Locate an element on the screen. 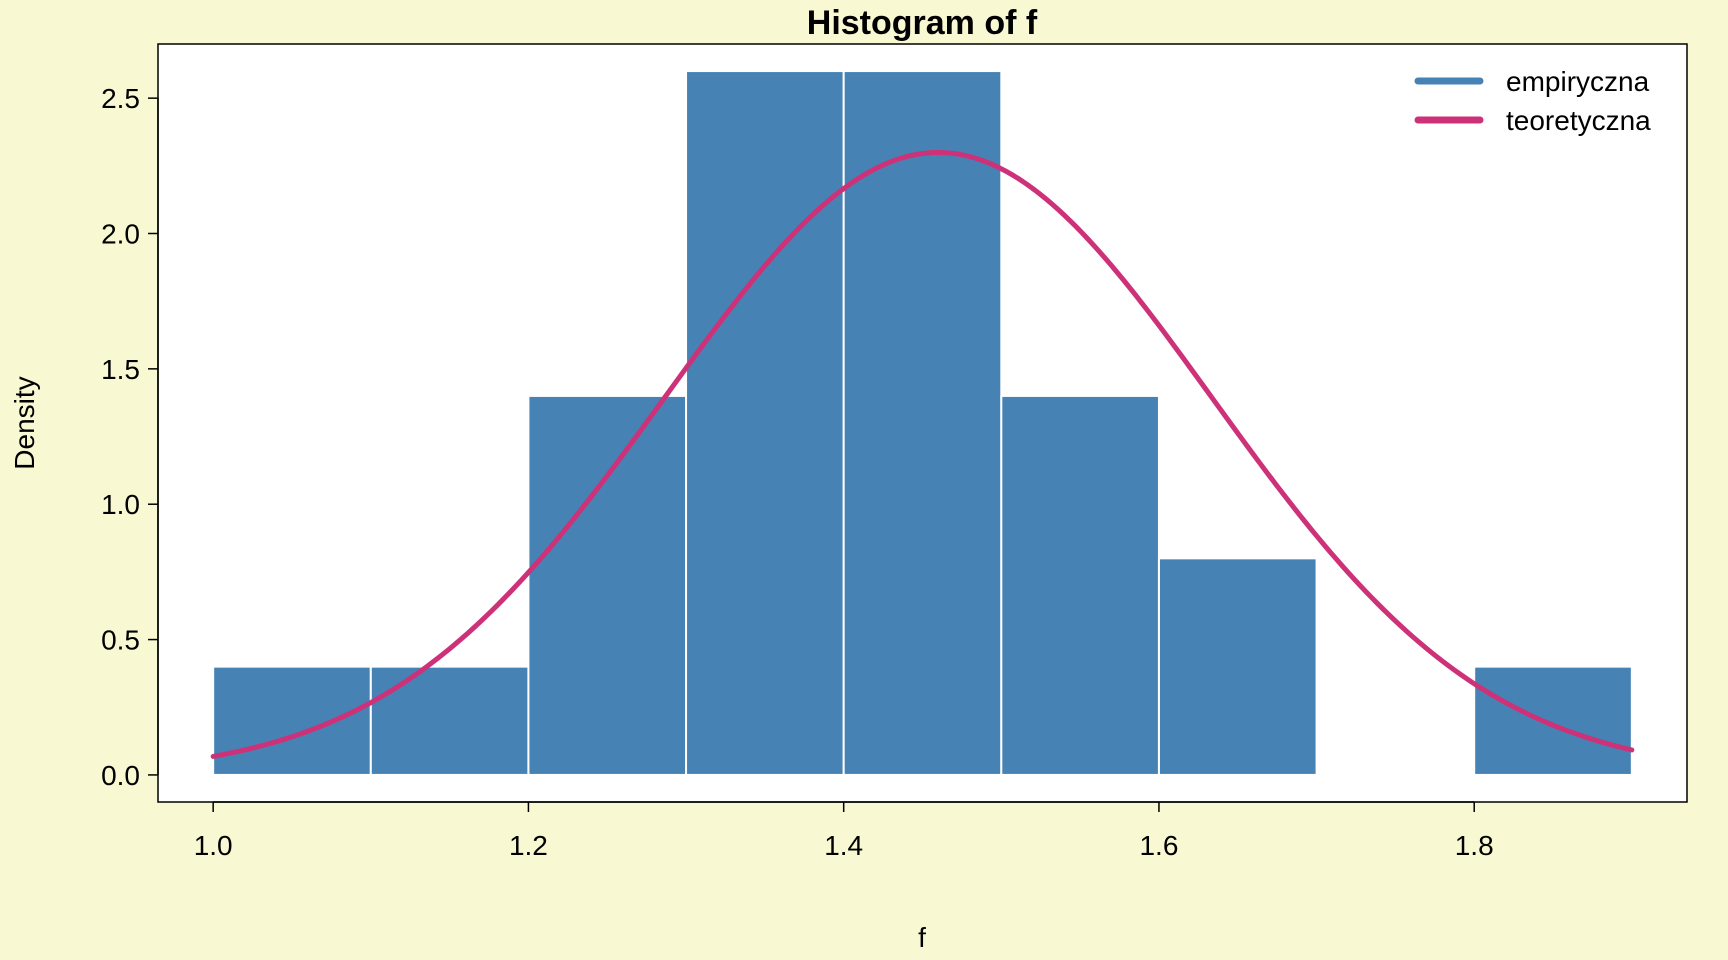 This screenshot has width=1728, height=960. x-tick-label: 1.2 is located at coordinates (528, 845).